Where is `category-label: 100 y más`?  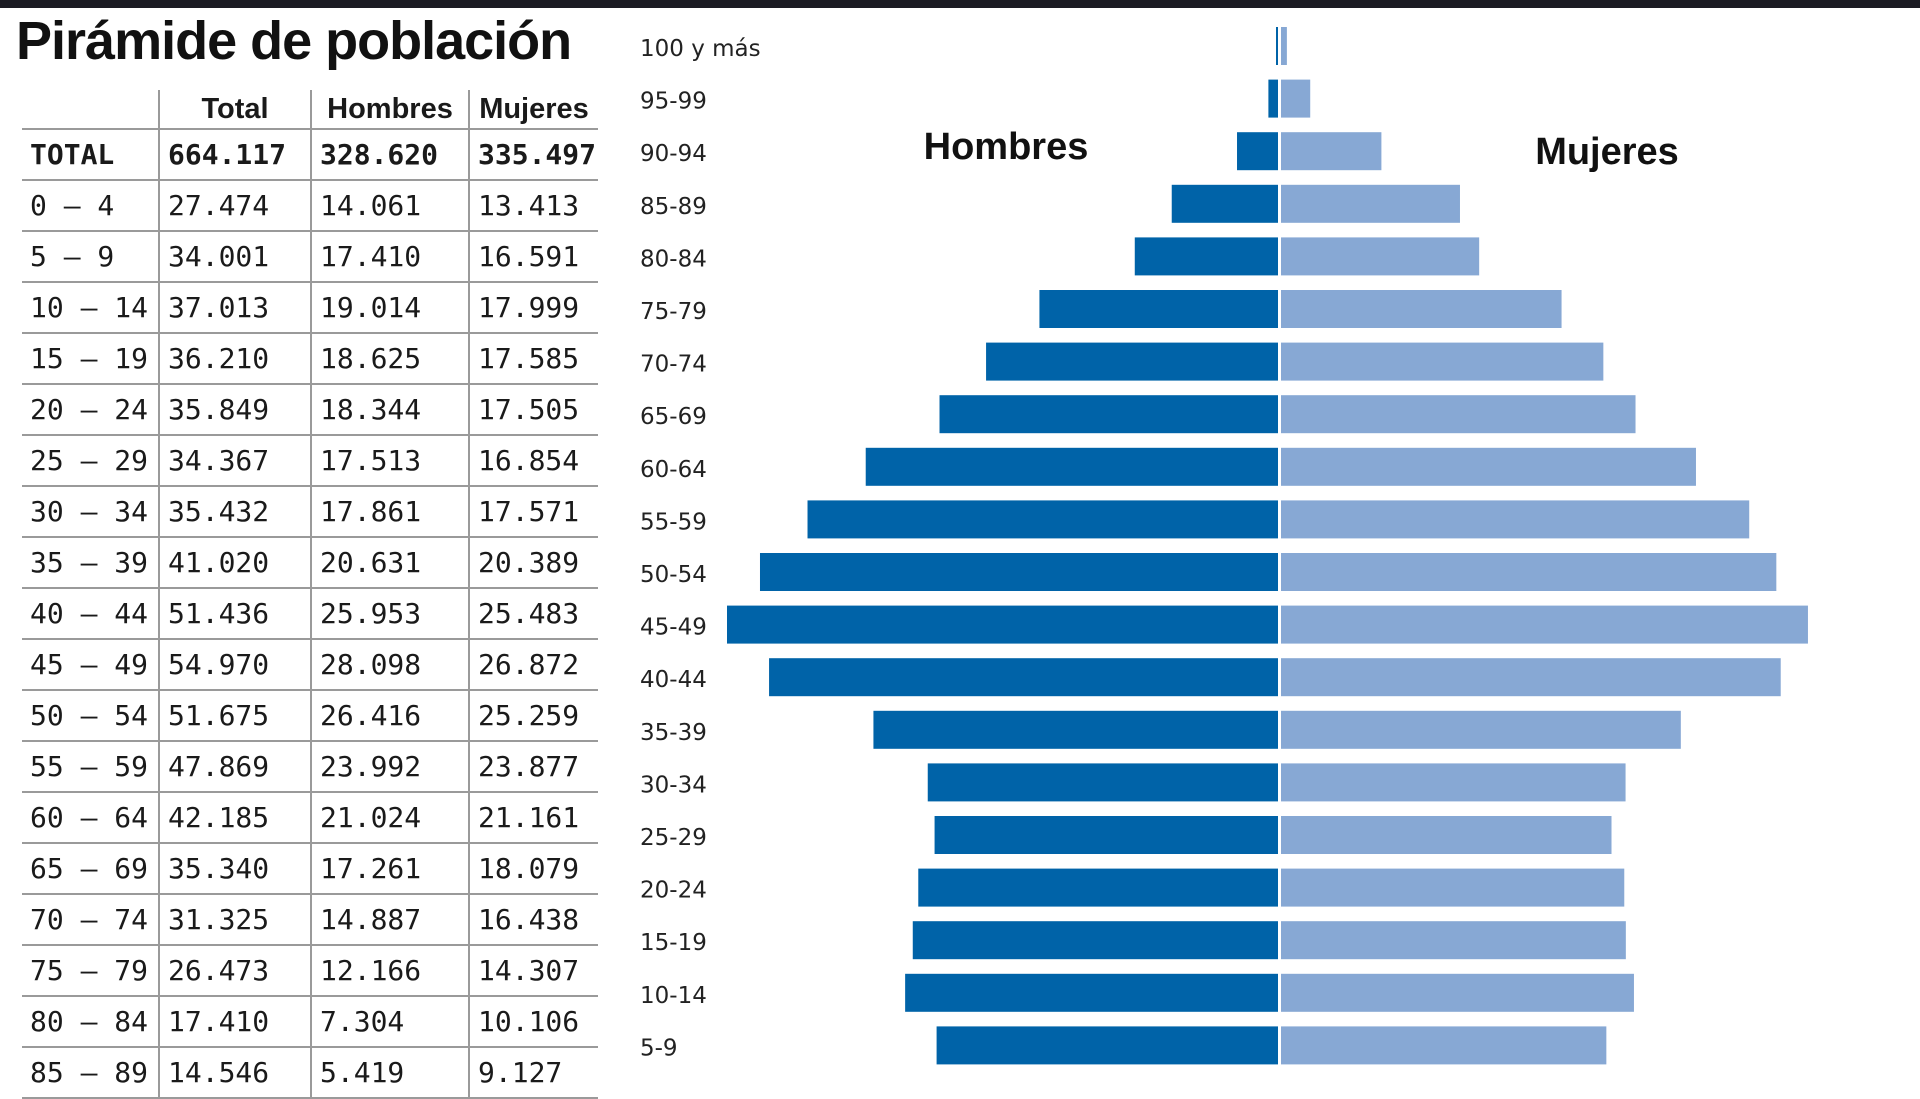 category-label: 100 y más is located at coordinates (700, 49).